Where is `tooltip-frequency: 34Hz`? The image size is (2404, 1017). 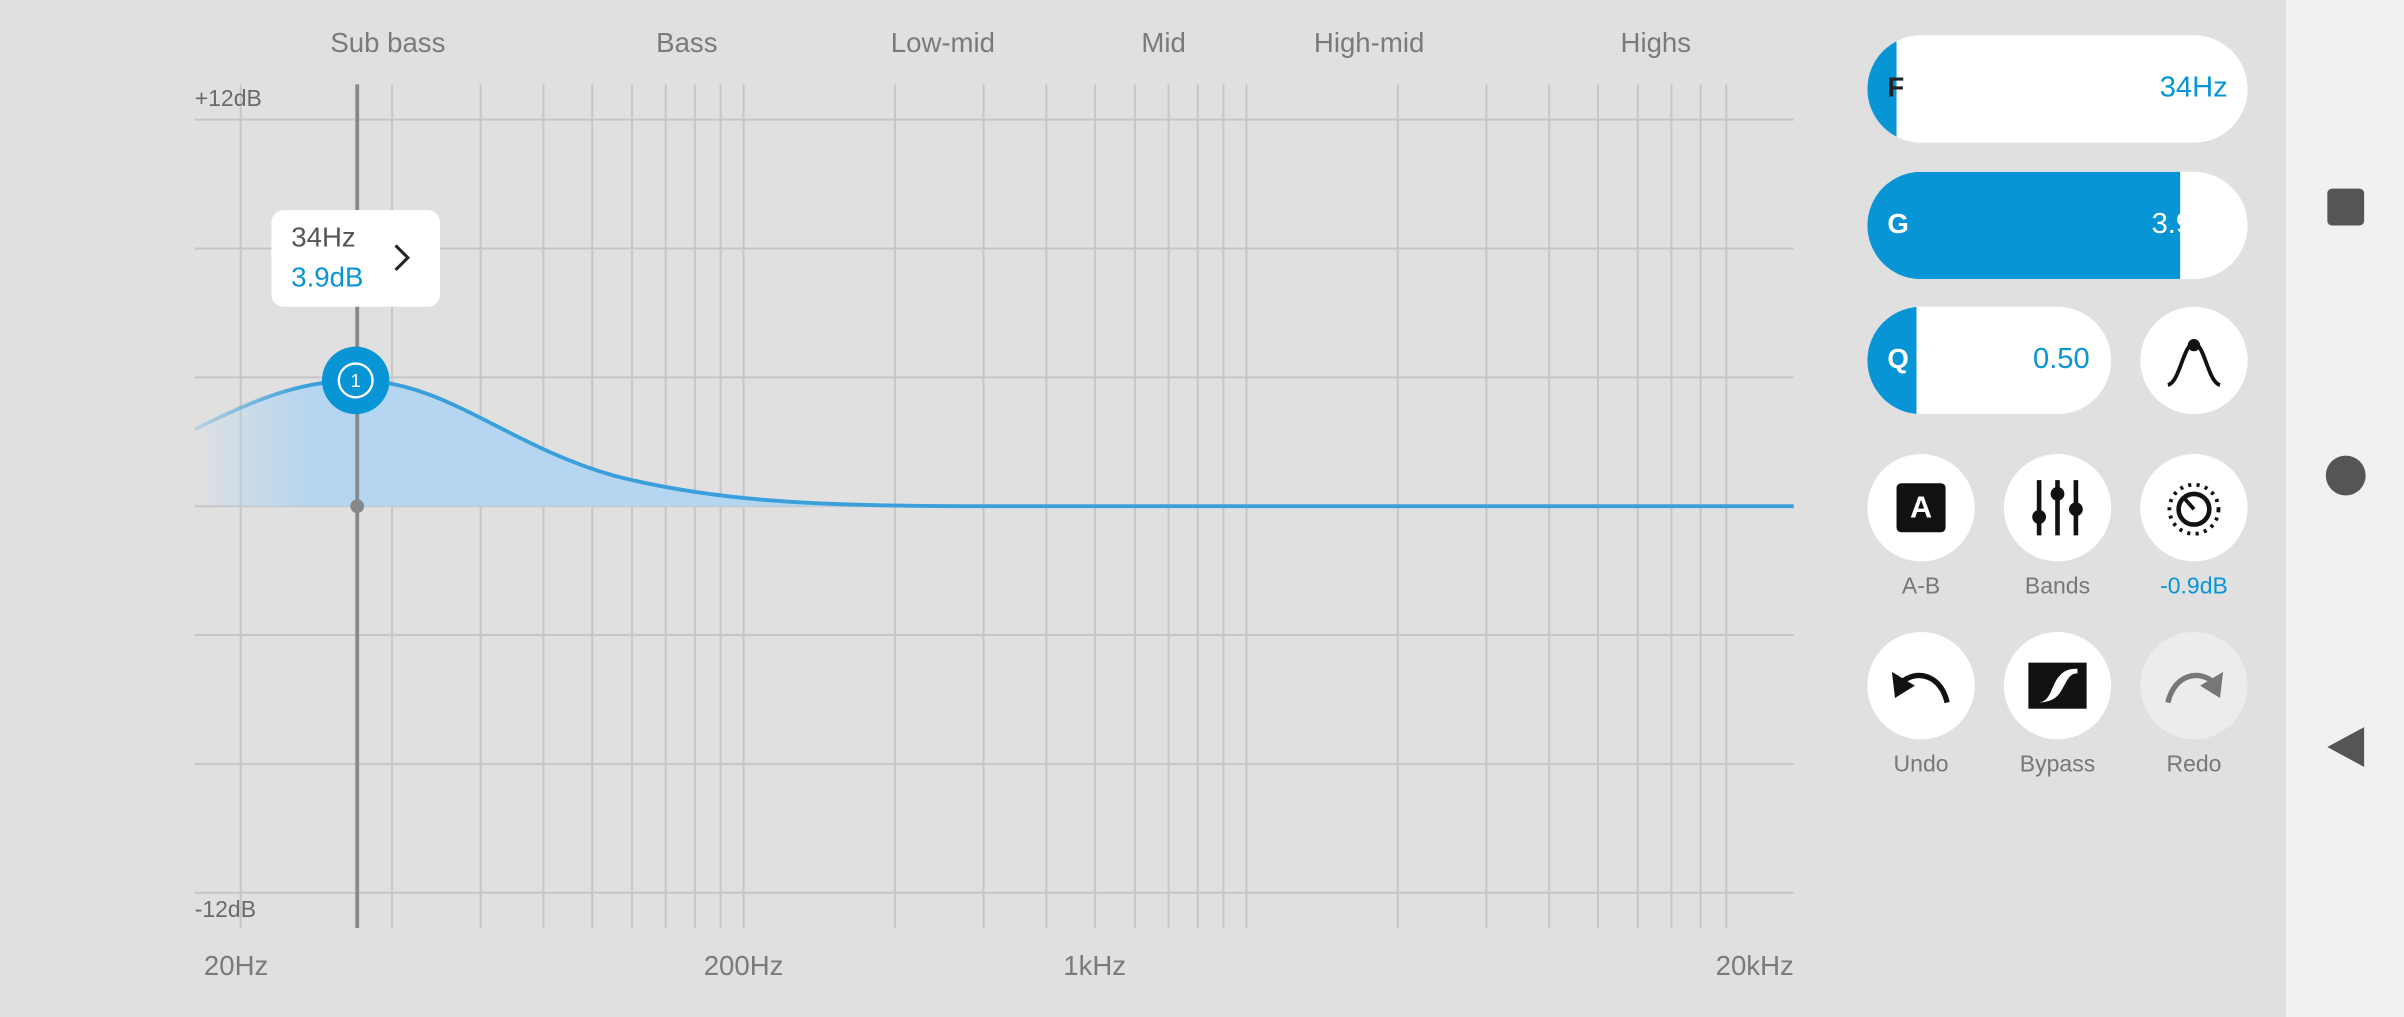
tooltip-frequency: 34Hz is located at coordinates (323, 237).